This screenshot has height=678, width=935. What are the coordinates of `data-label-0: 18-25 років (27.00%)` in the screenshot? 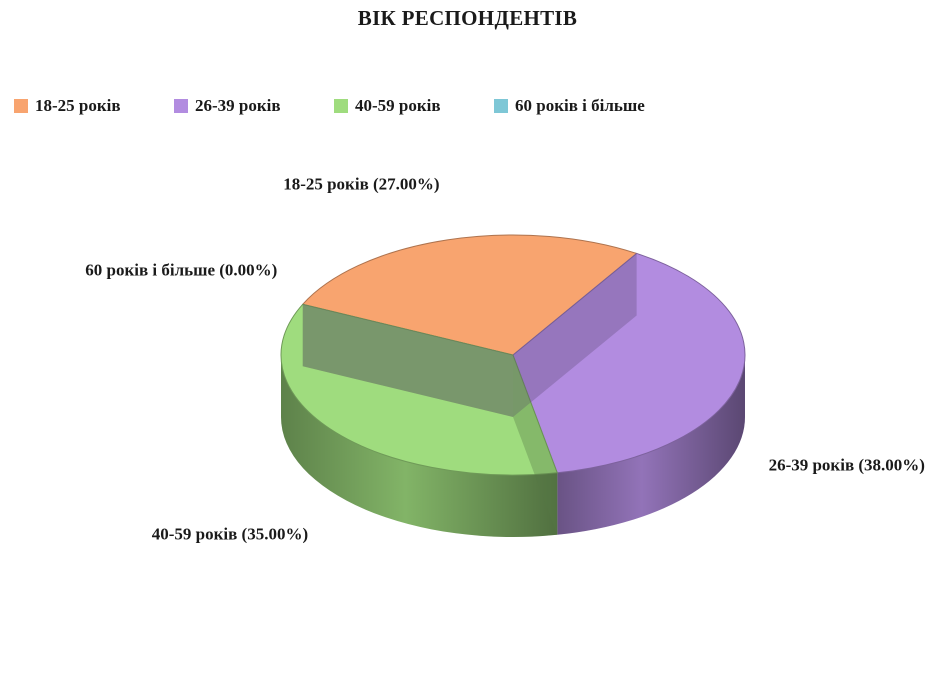 It's located at (361, 184).